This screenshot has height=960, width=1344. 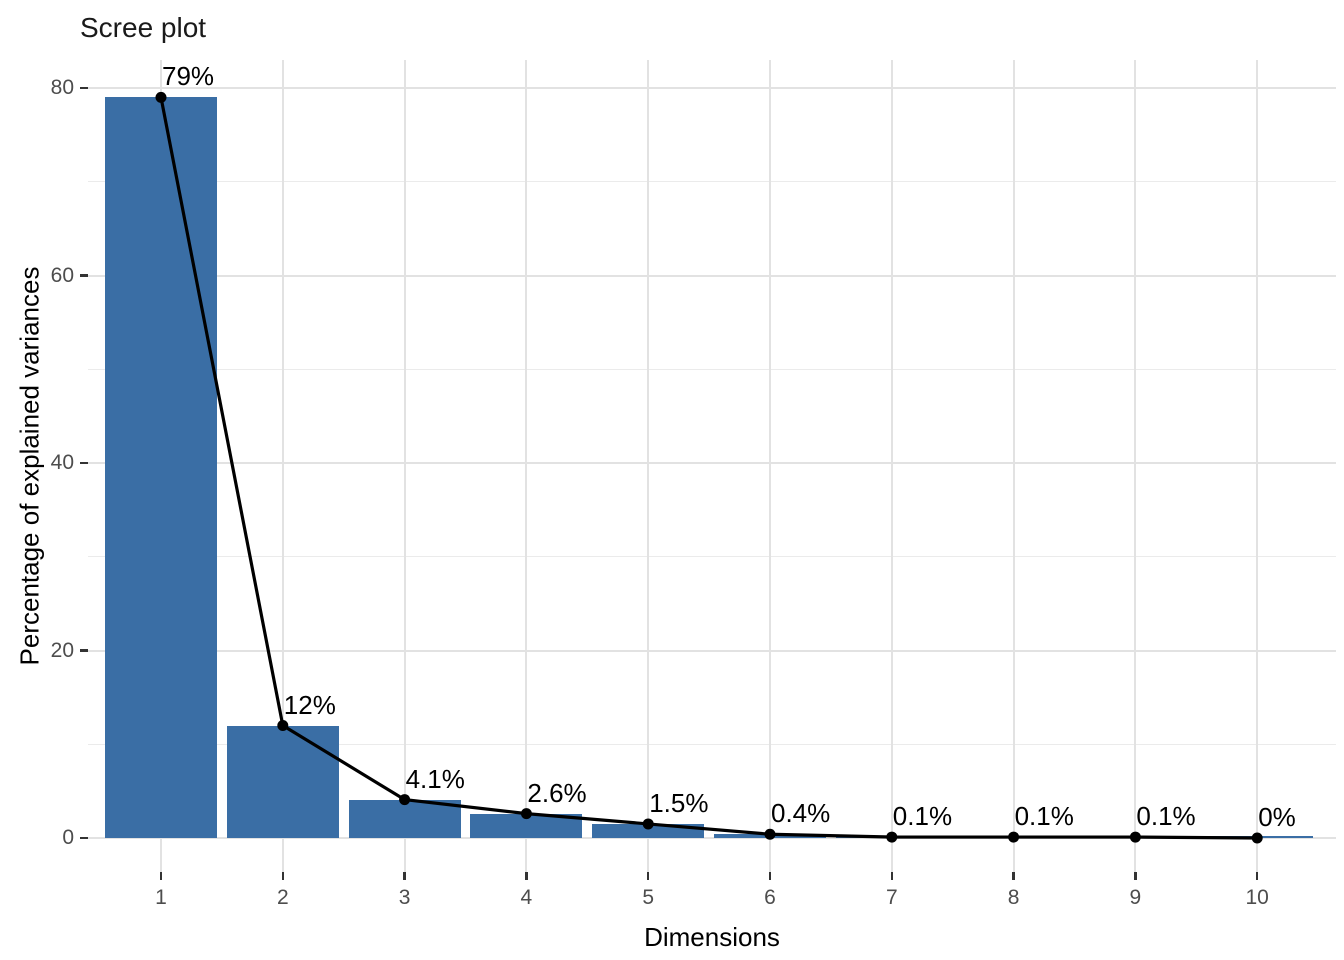 I want to click on y-tick-label: 60, so click(x=62, y=275).